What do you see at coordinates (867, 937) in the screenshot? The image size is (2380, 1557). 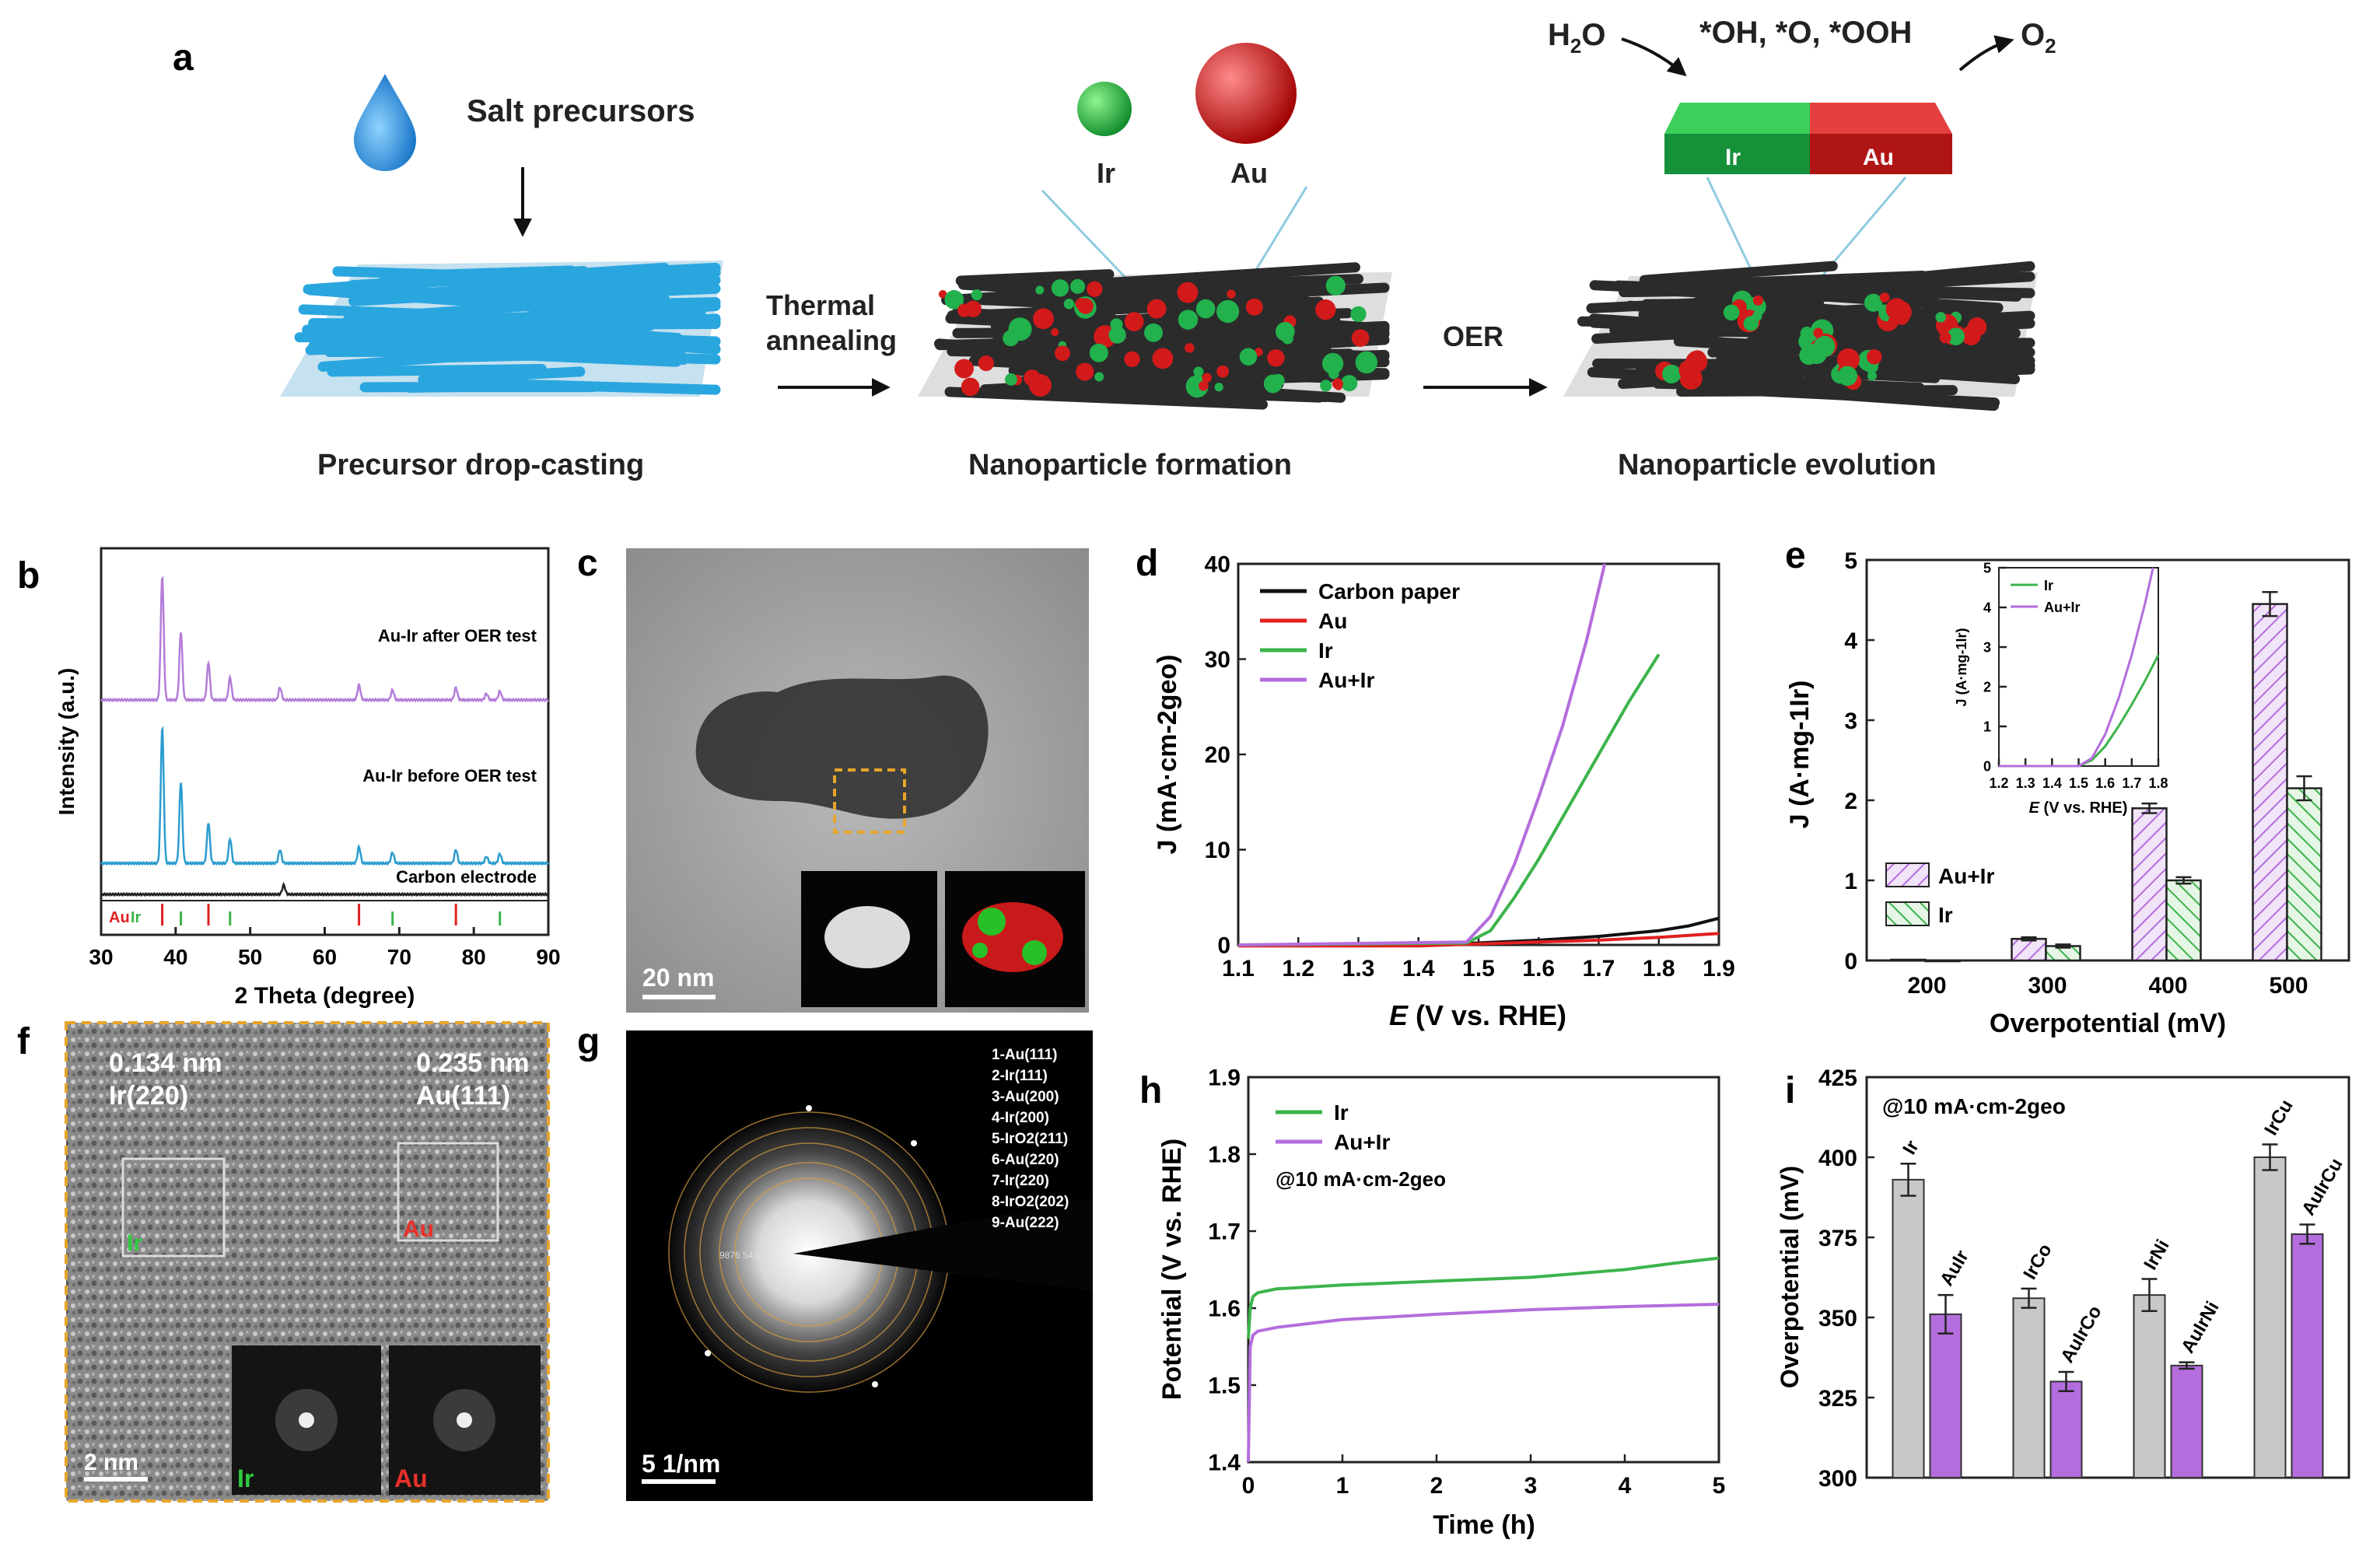 I see `haadf-particle` at bounding box center [867, 937].